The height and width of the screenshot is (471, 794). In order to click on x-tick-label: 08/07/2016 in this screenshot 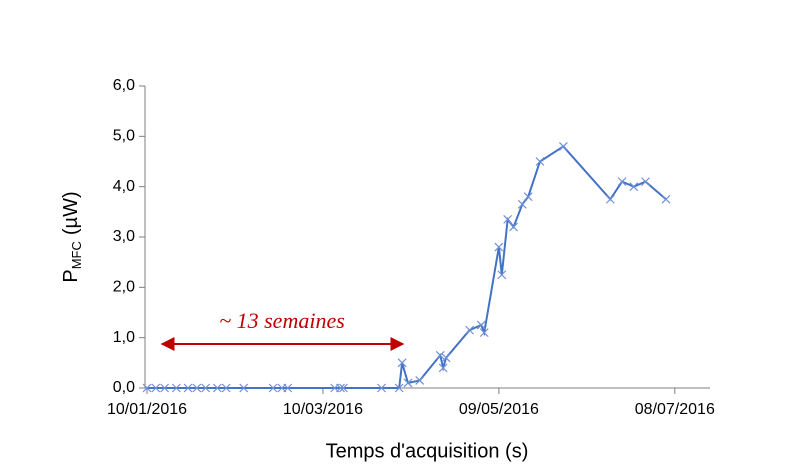, I will do `click(675, 409)`.